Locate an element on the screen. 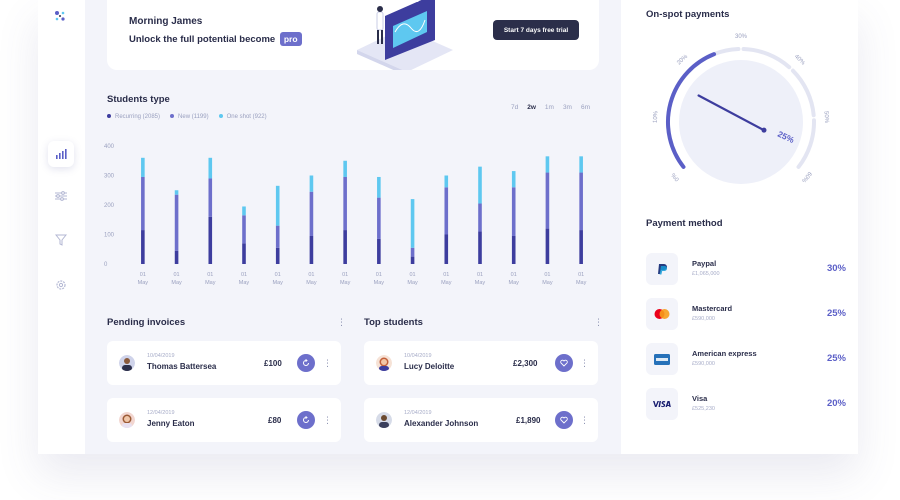 This screenshot has width=900, height=500. payment-row-visa: Visa £525,230 20% is located at coordinates (746, 404).